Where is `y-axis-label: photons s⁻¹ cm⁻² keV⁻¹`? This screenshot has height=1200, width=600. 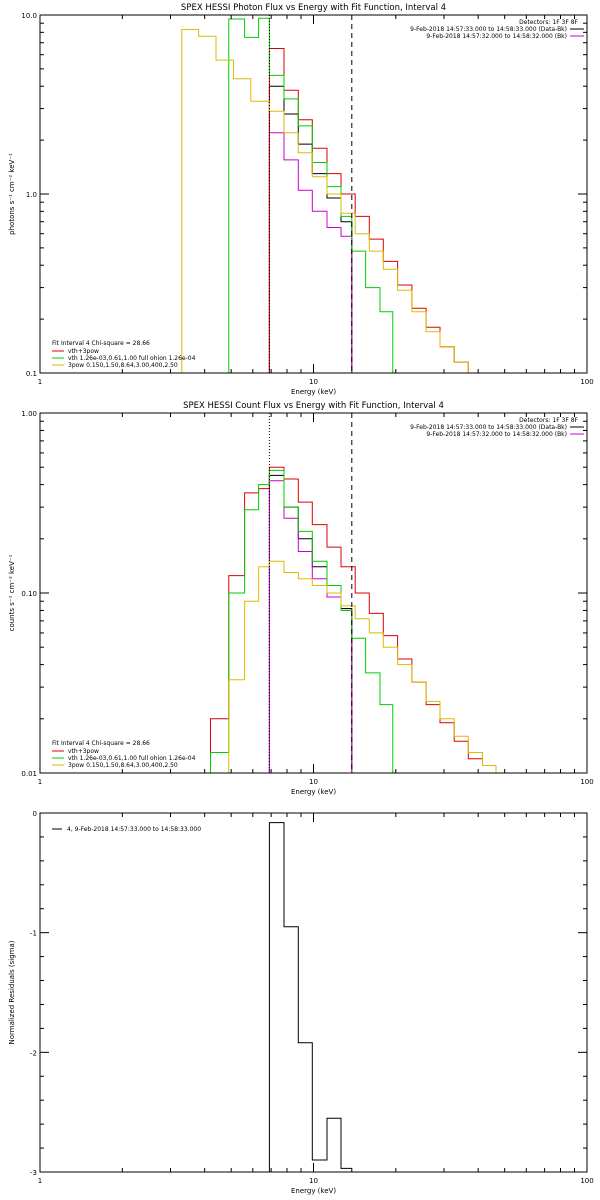 y-axis-label: photons s⁻¹ cm⁻² keV⁻¹ is located at coordinates (12, 194).